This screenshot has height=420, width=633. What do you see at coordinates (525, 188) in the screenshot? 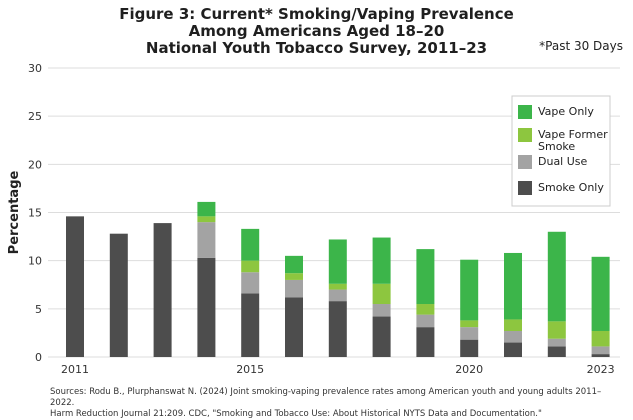
I see `legend-swatch-smoke-only` at bounding box center [525, 188].